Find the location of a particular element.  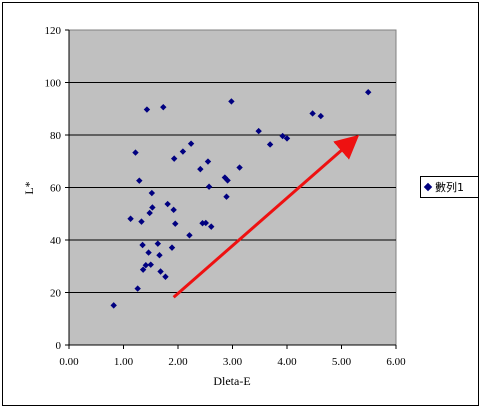

x-tick-label: 5.00 is located at coordinates (342, 362).